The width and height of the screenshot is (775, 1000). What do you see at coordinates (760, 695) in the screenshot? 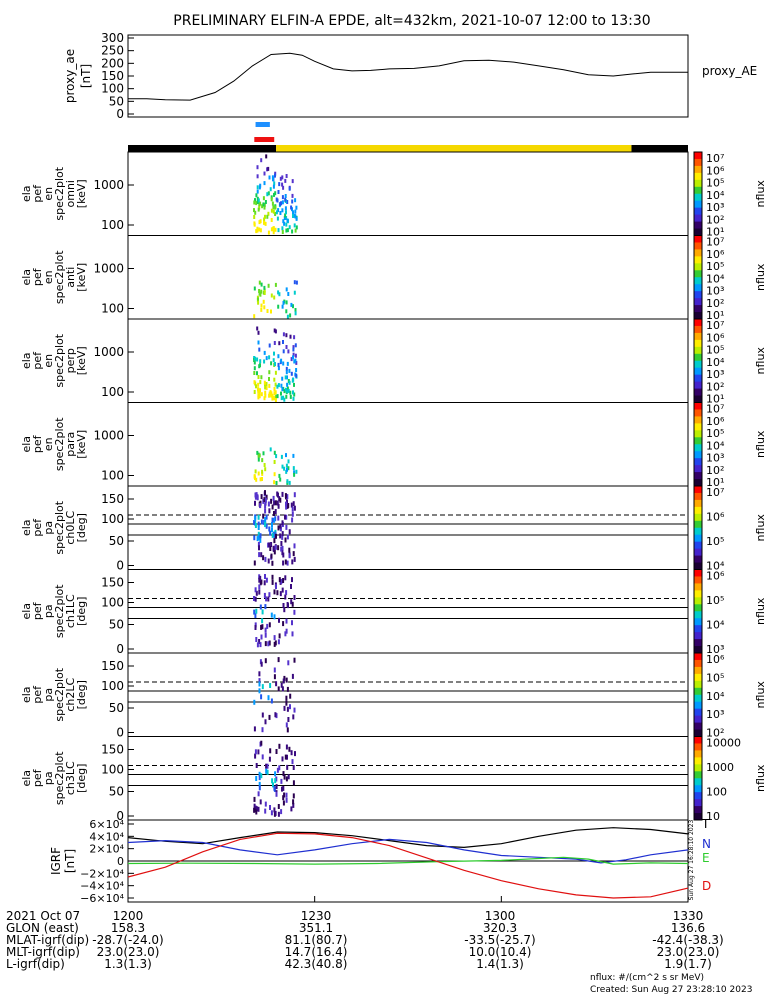
I see `colorbar-unit: nflux` at bounding box center [760, 695].